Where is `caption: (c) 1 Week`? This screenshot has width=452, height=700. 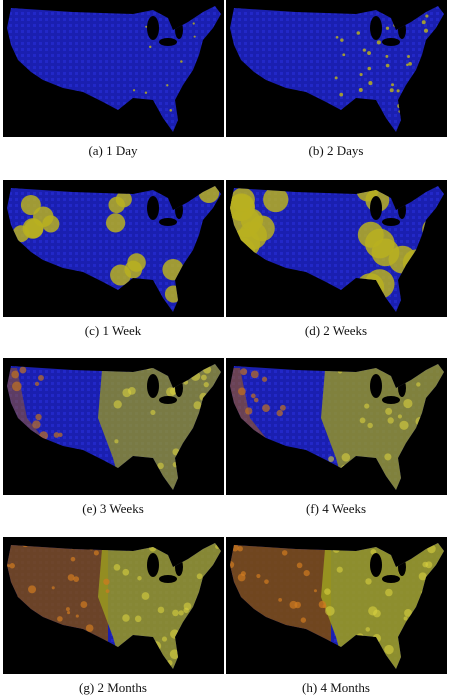
caption: (c) 1 Week is located at coordinates (113, 330).